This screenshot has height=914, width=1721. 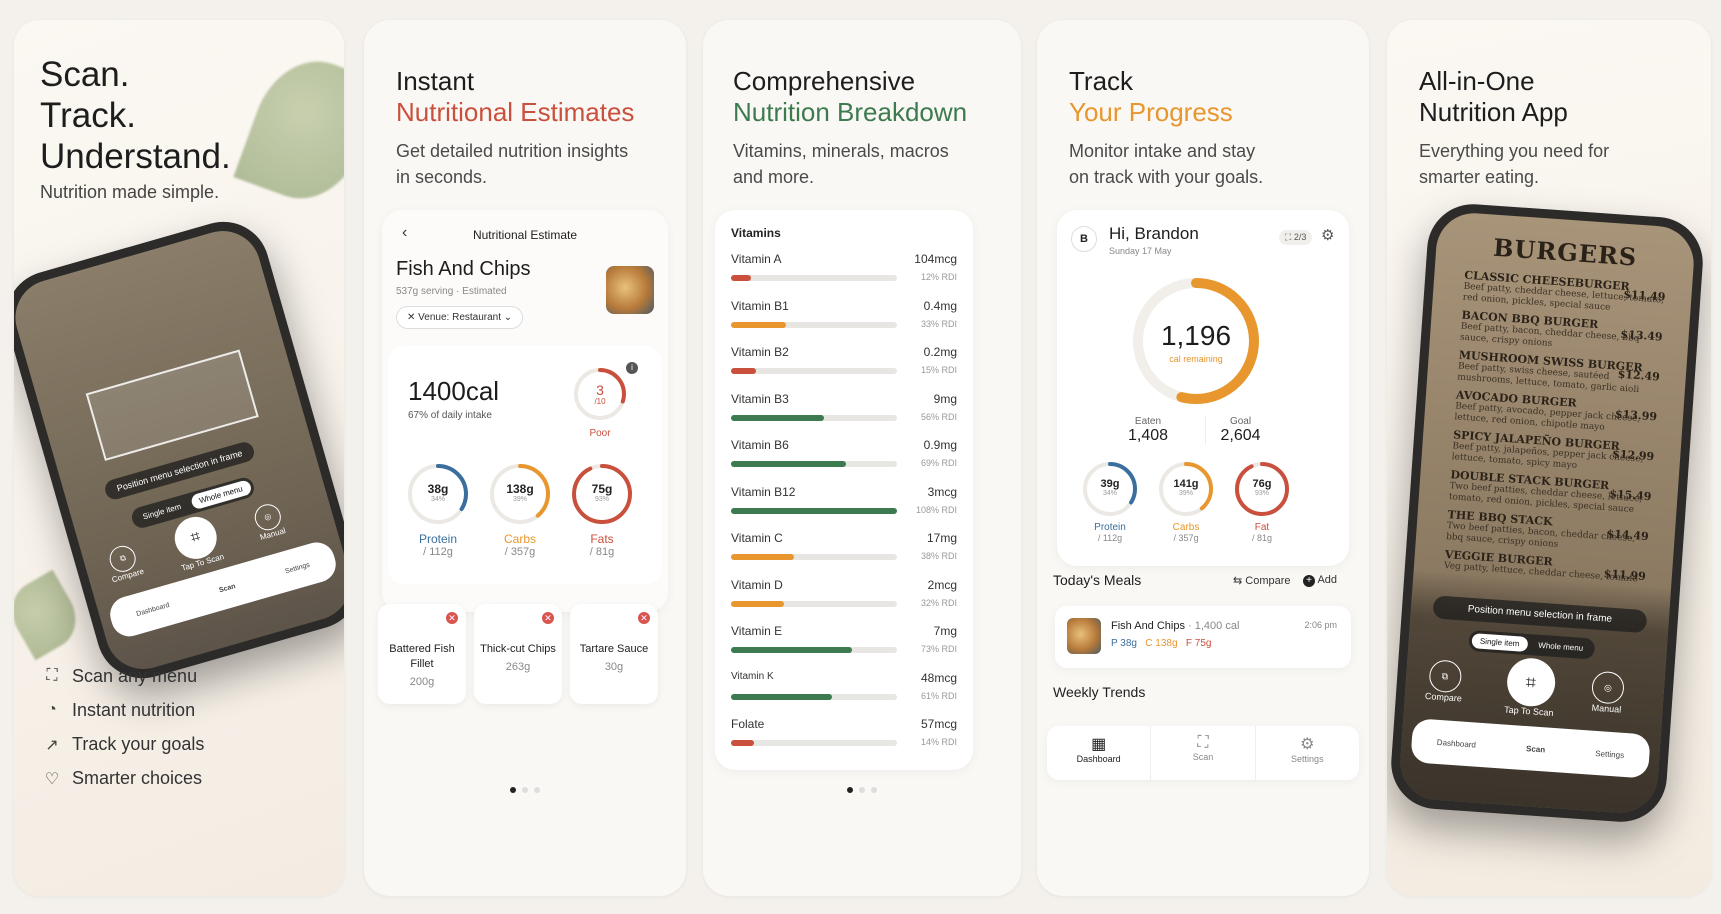 I want to click on vitamin-row: Vitamin E 7mg 73% RDI, so click(x=844, y=647).